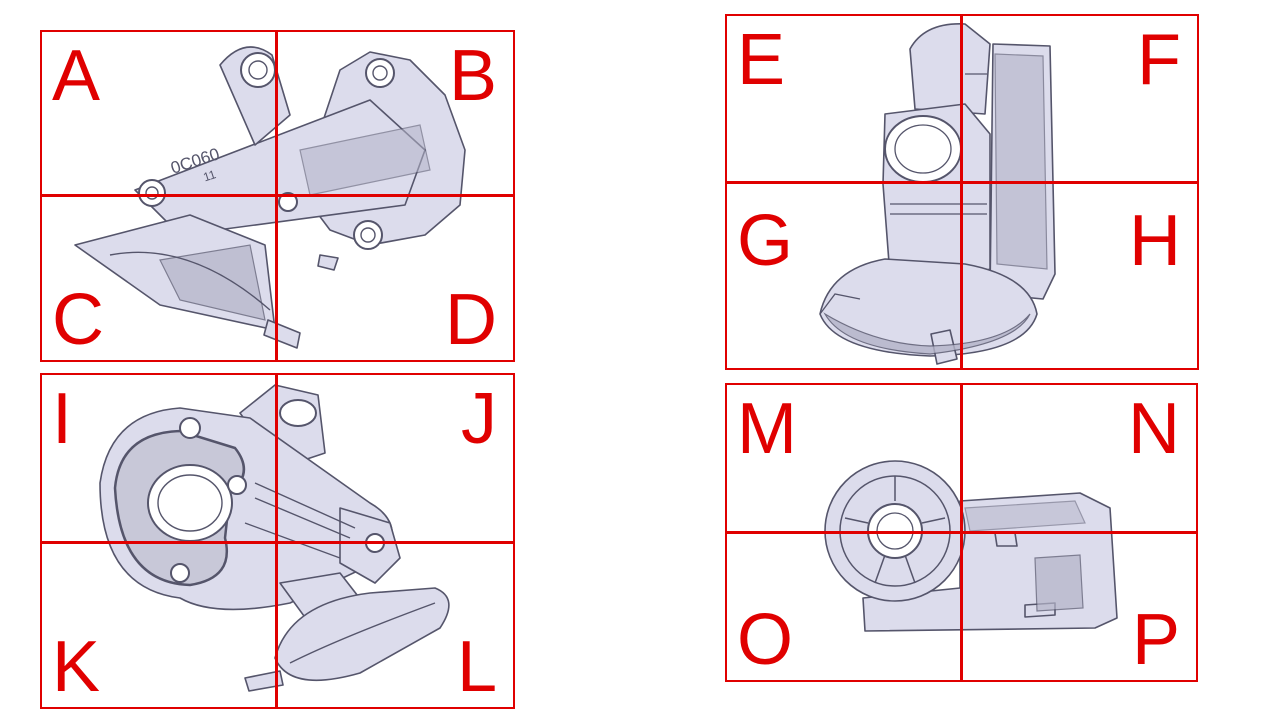 This screenshot has width=1280, height=720. What do you see at coordinates (1079, 275) in the screenshot?
I see `grid-cell-h: H` at bounding box center [1079, 275].